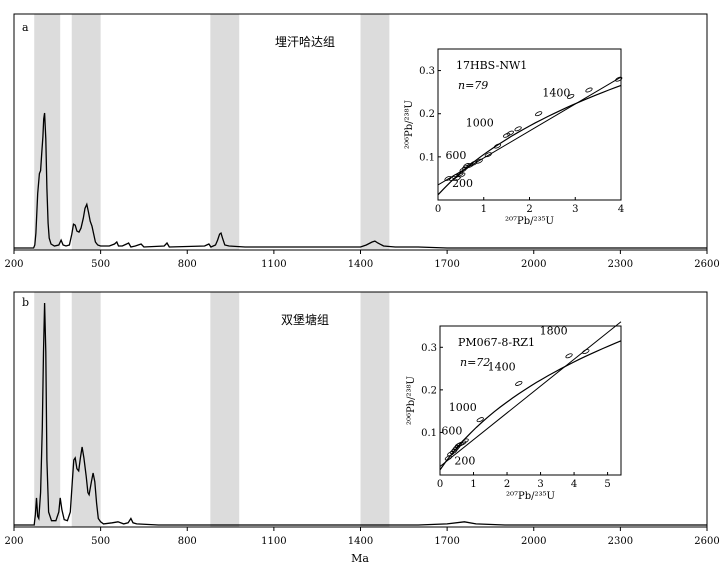  What do you see at coordinates (25, 302) in the screenshot?
I see `panel-label: b` at bounding box center [25, 302].